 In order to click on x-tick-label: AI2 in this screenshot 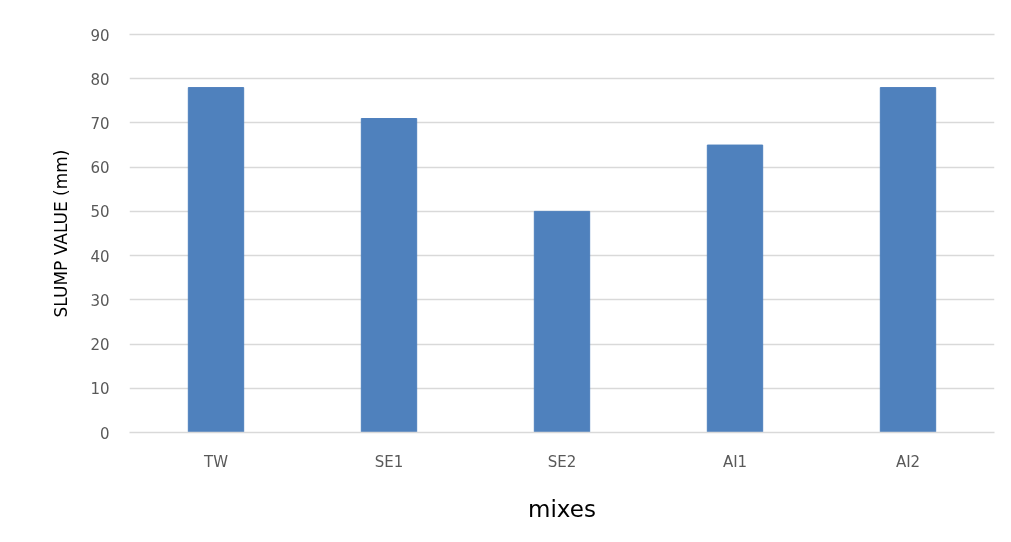, I will do `click(908, 461)`.